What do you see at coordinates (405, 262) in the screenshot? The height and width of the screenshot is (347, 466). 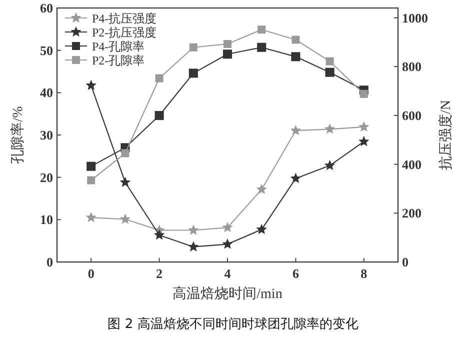 I see `y2-tick-label: 0` at bounding box center [405, 262].